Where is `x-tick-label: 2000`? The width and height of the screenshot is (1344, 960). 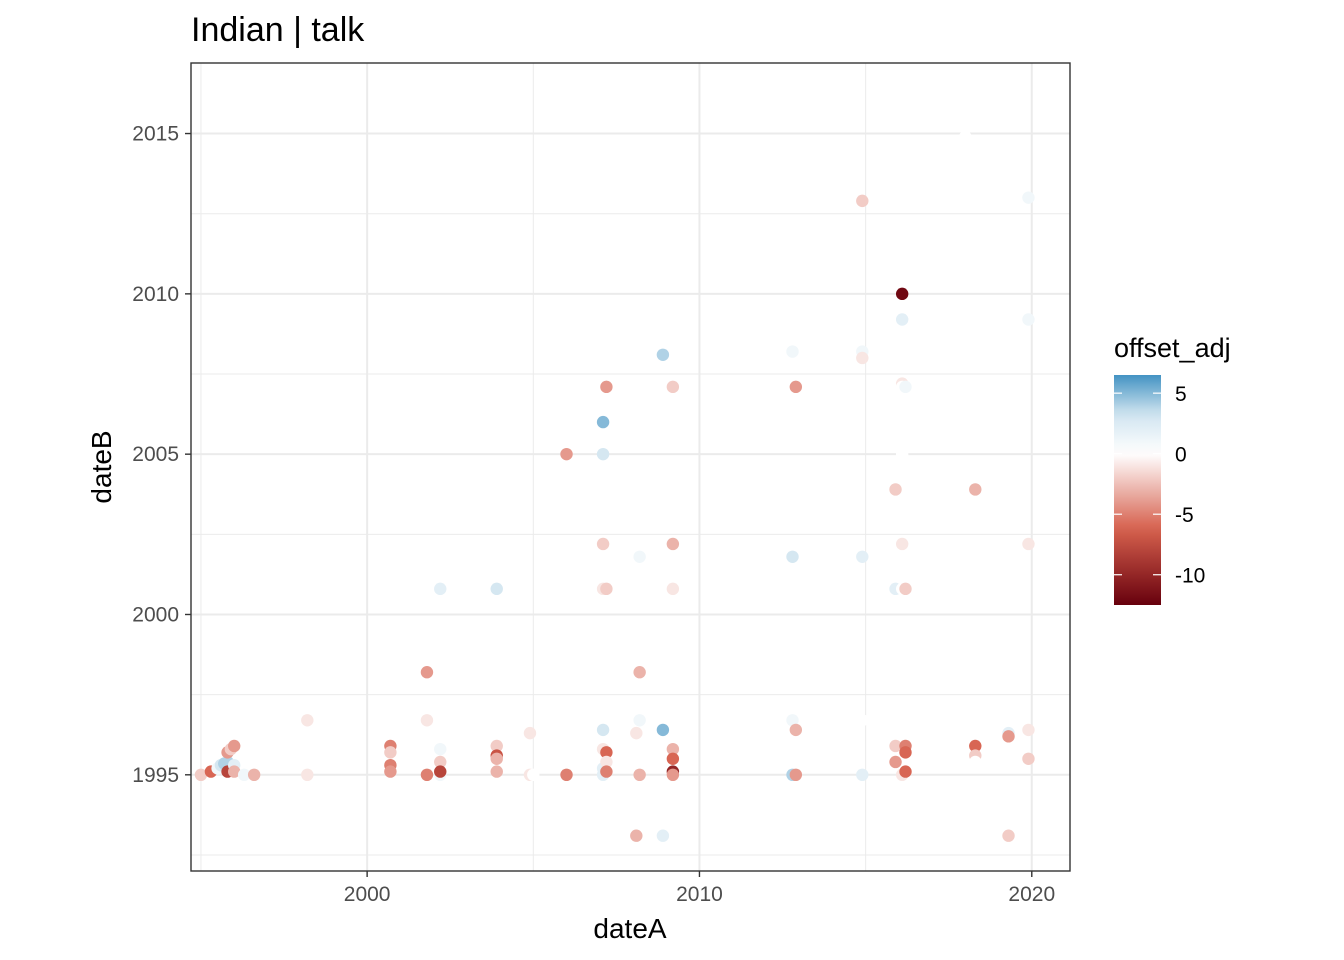
x-tick-label: 2000 is located at coordinates (367, 894).